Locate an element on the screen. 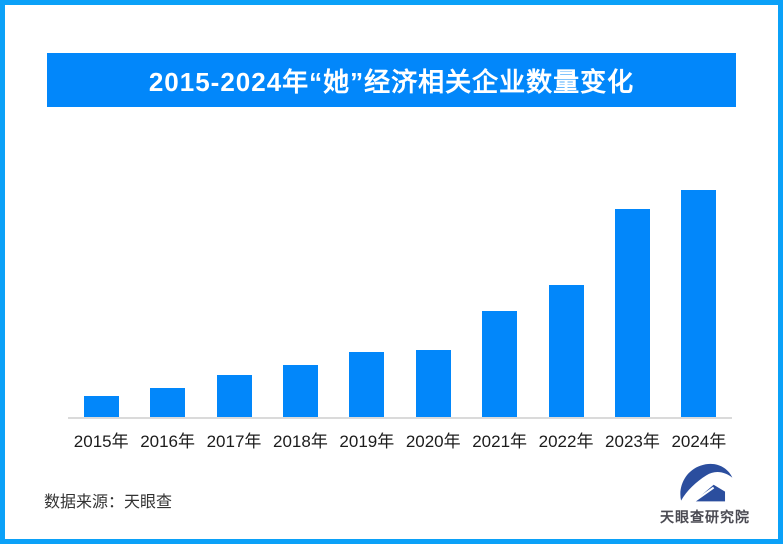  bar-2016年 is located at coordinates (168, 402).